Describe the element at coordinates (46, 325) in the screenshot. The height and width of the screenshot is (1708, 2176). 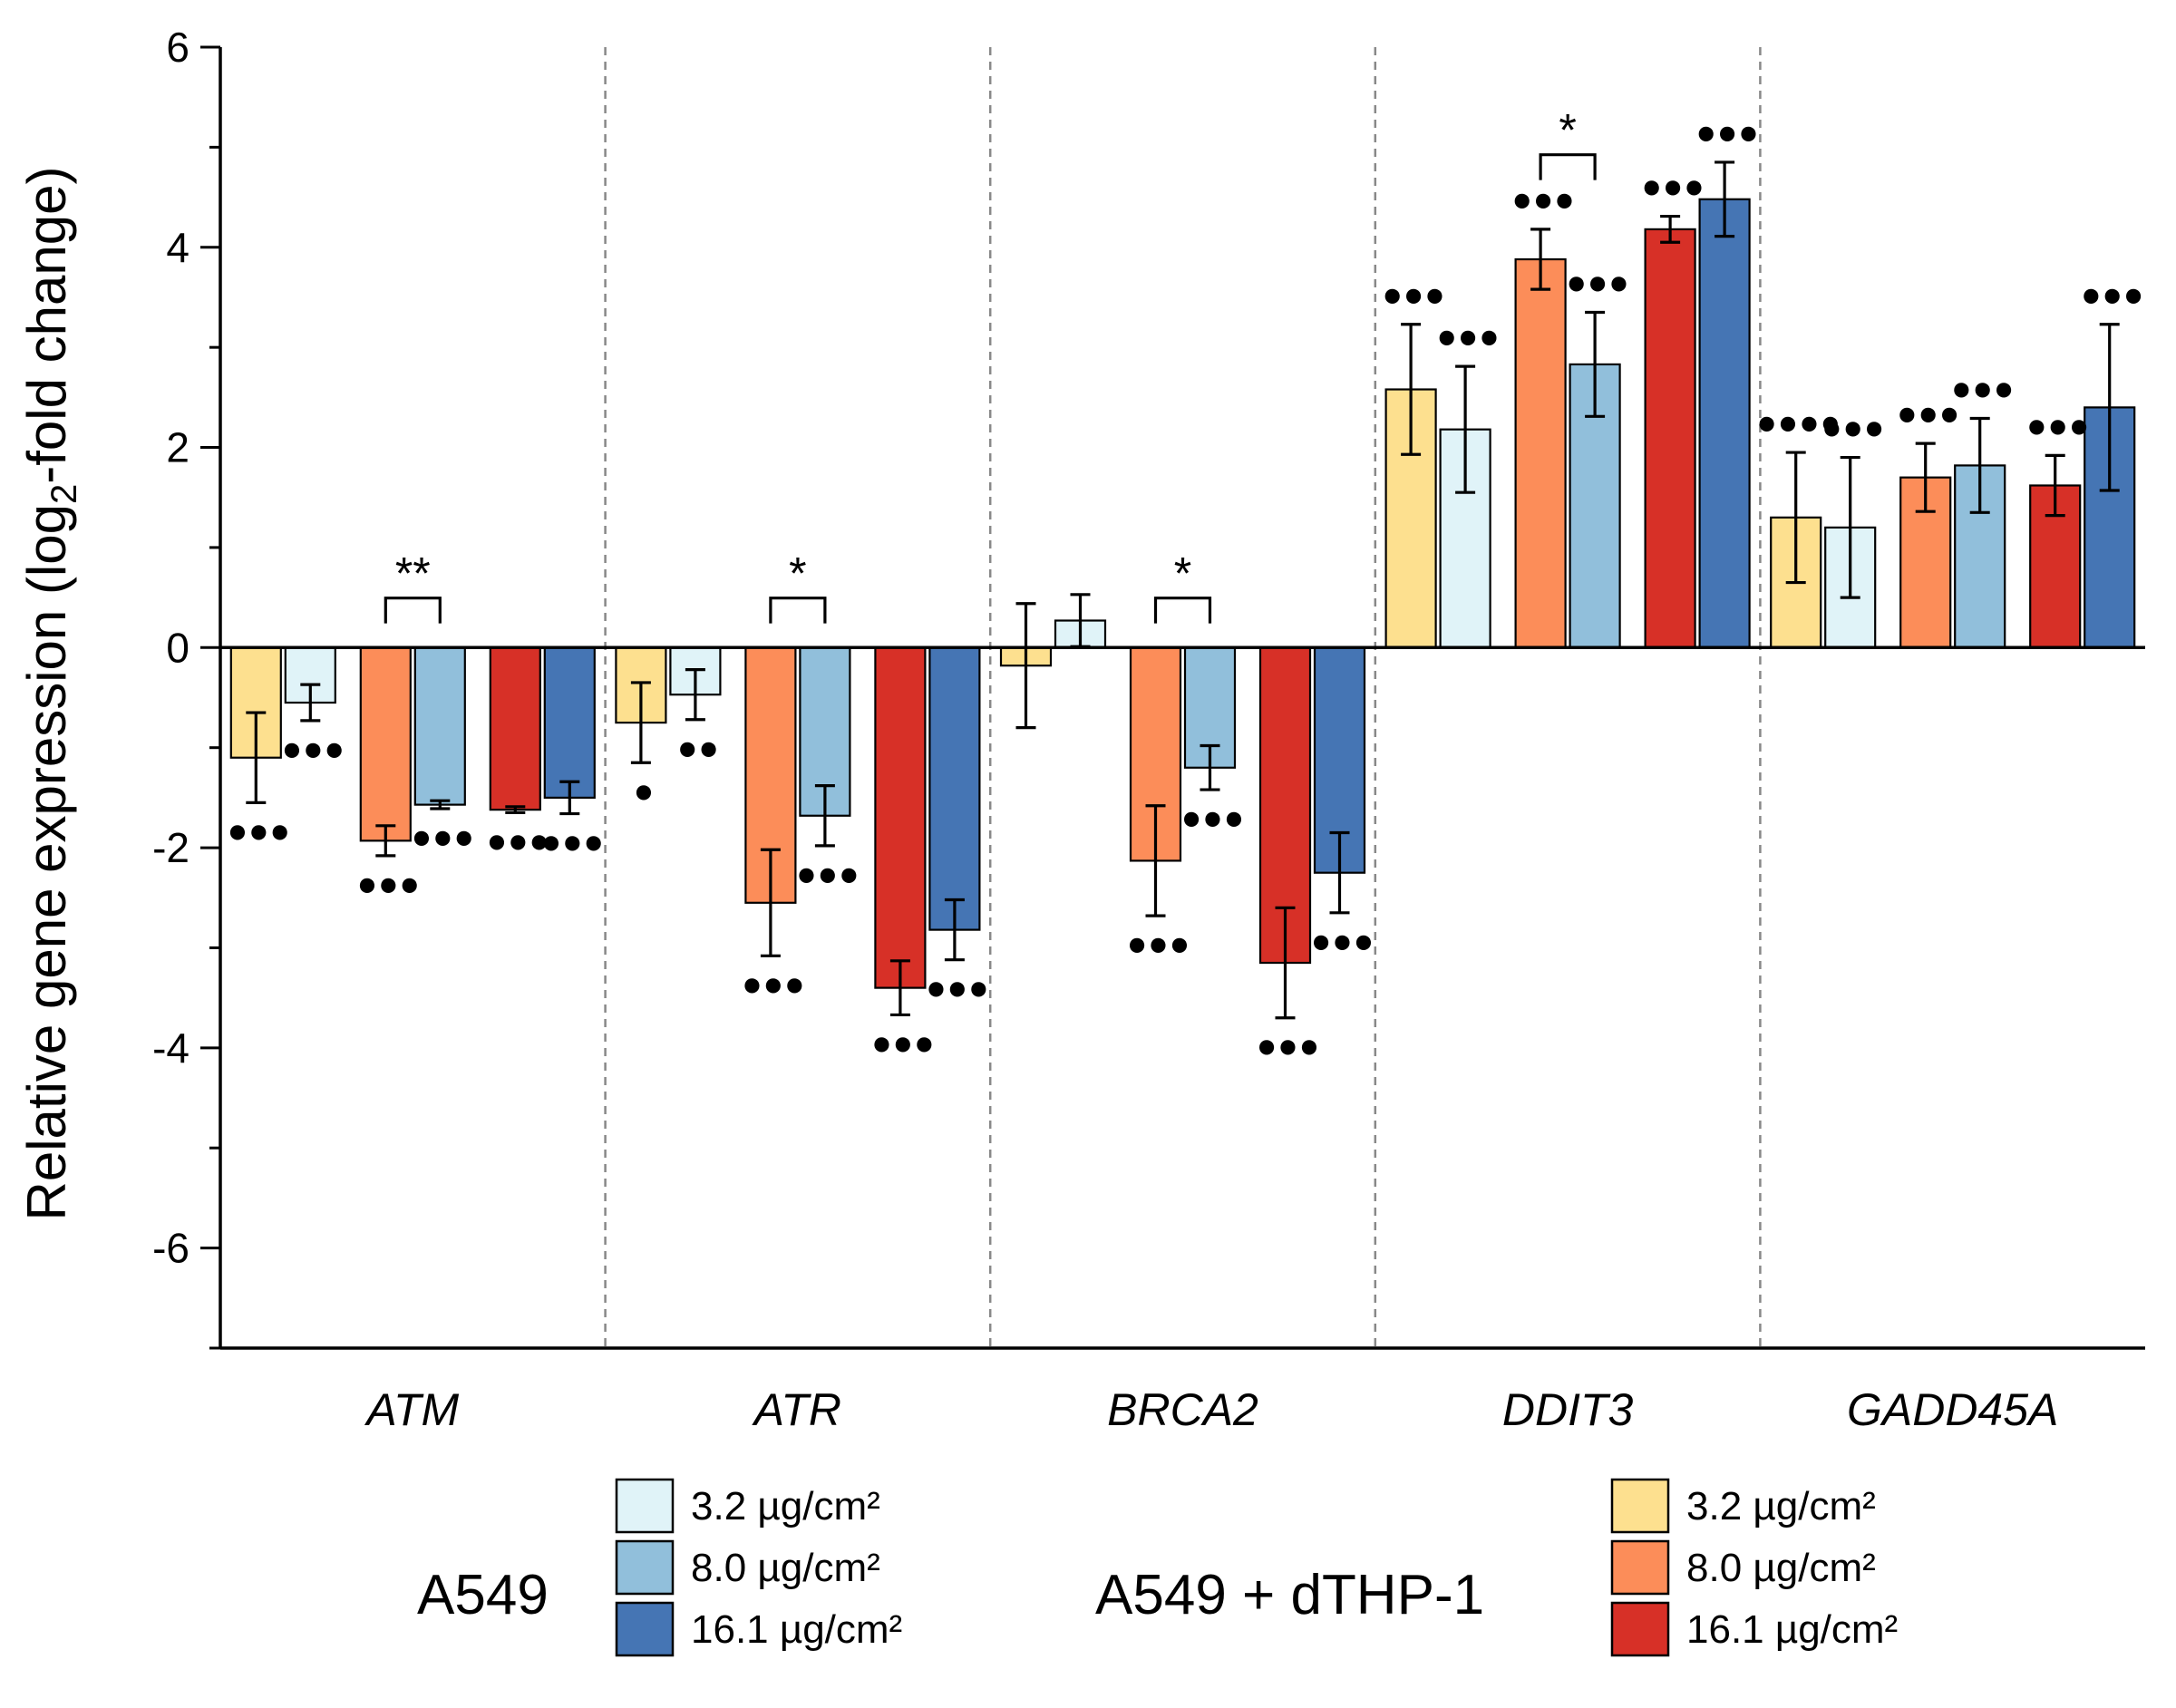
I see `y-axis-label-suffix: -fold change)` at that location.